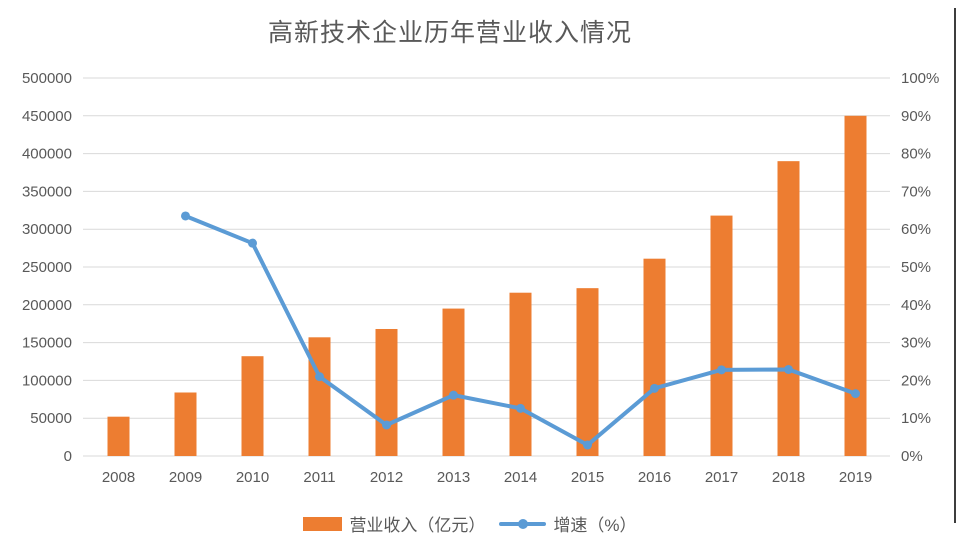 The image size is (957, 552). I want to click on left-axis-tick-label: 500000, so click(47, 78).